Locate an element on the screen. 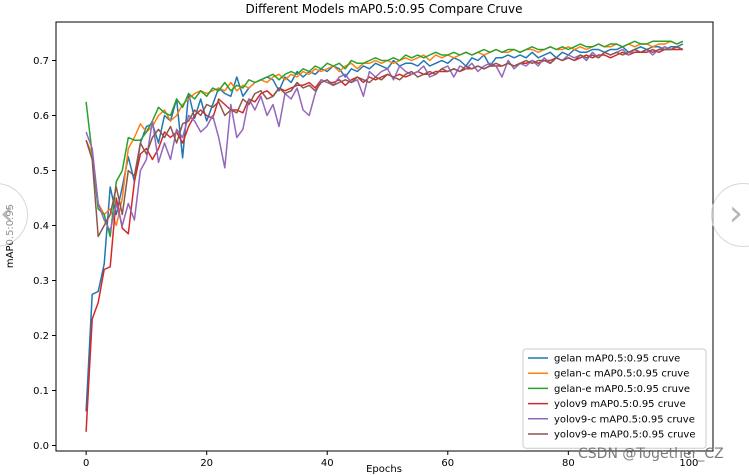 This screenshot has width=749, height=475. legend-label: gelan mAP0.5:0.95 cruve is located at coordinates (617, 359).